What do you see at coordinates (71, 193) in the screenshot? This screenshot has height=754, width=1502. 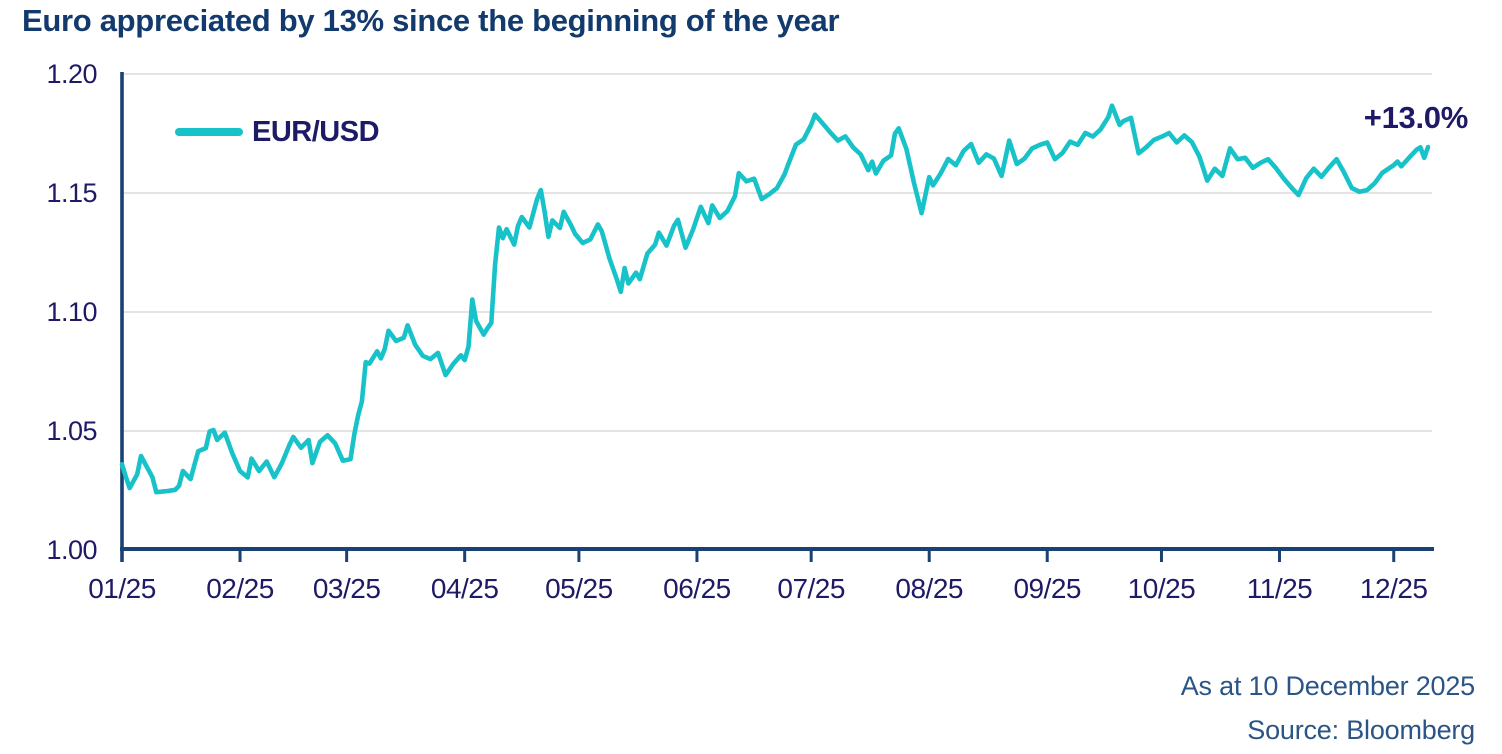 I see `y-tick-label: 1.15` at bounding box center [71, 193].